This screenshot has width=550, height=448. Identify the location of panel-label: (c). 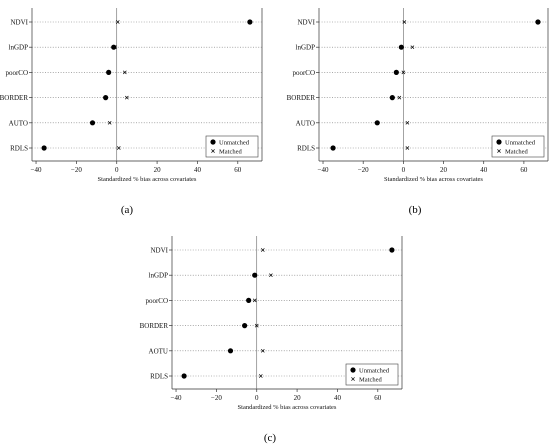
(270, 438).